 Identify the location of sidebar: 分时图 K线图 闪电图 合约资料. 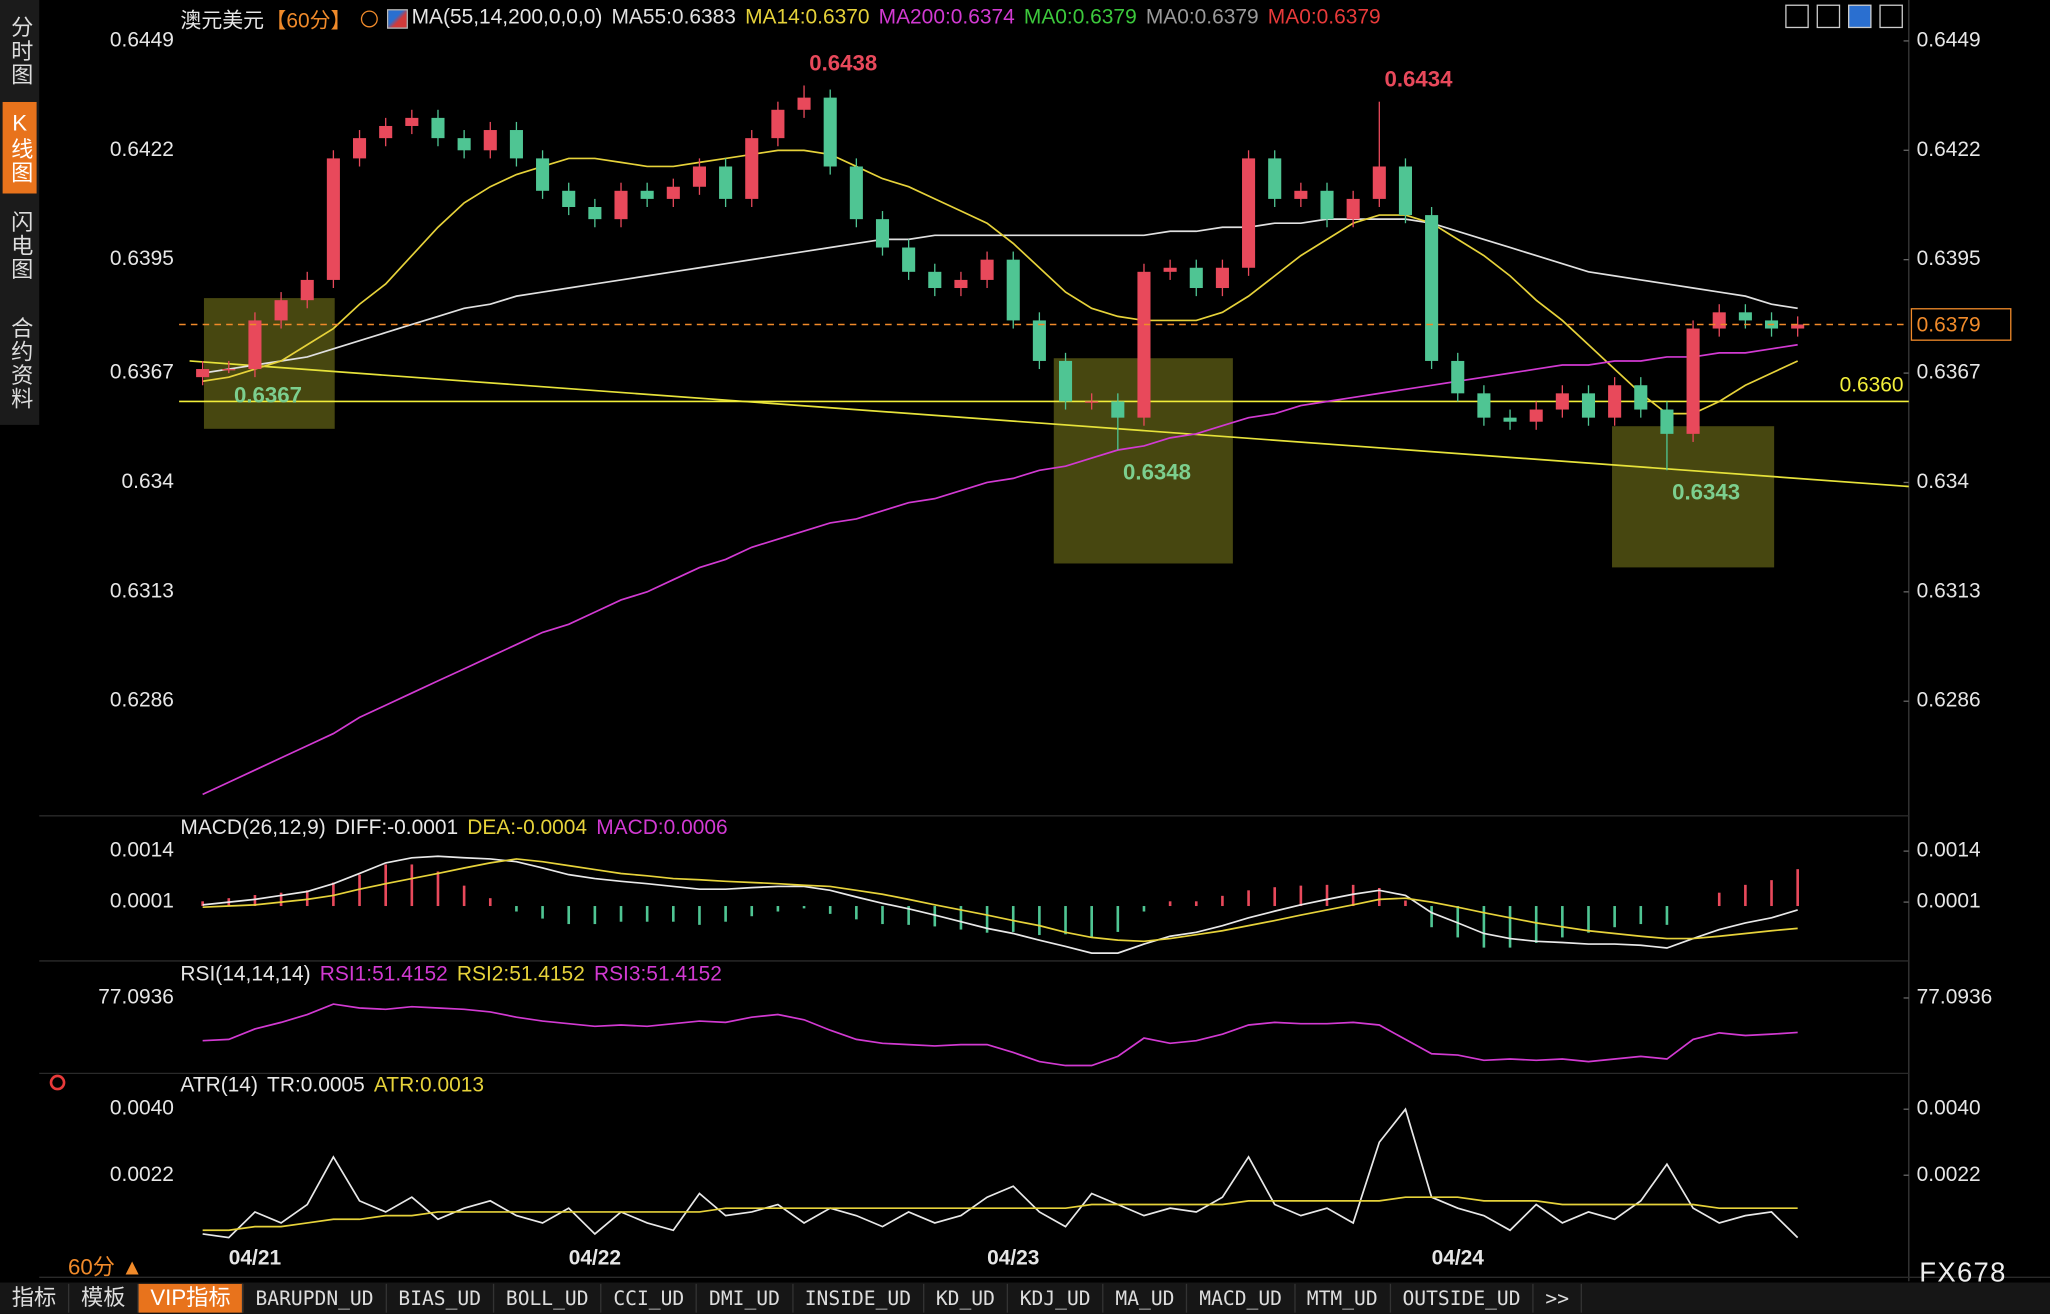
(20, 212).